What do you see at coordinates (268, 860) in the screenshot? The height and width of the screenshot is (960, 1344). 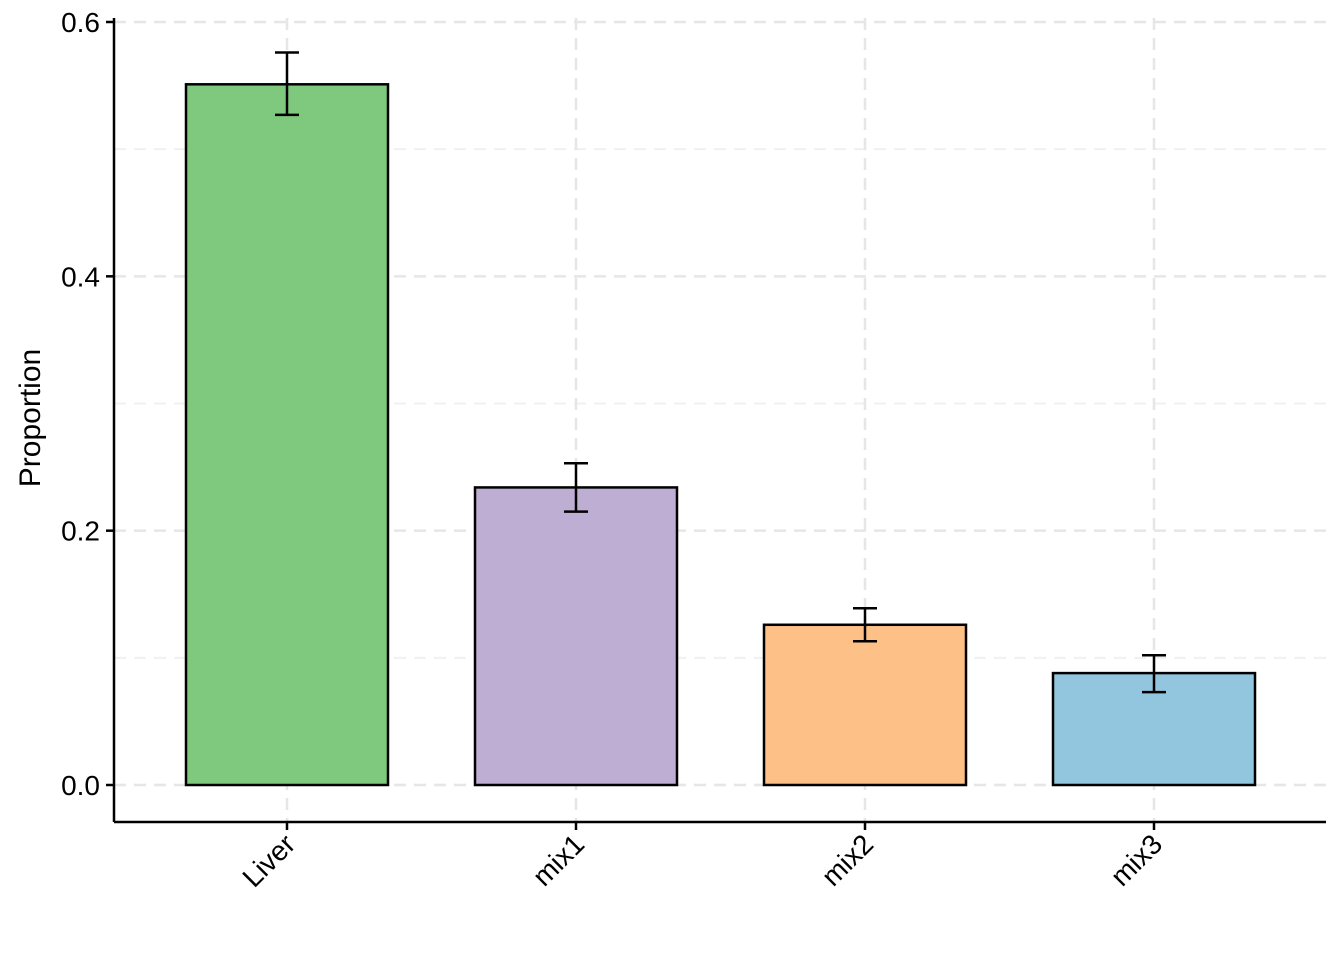 I see `x-tick-label-liver: Liver` at bounding box center [268, 860].